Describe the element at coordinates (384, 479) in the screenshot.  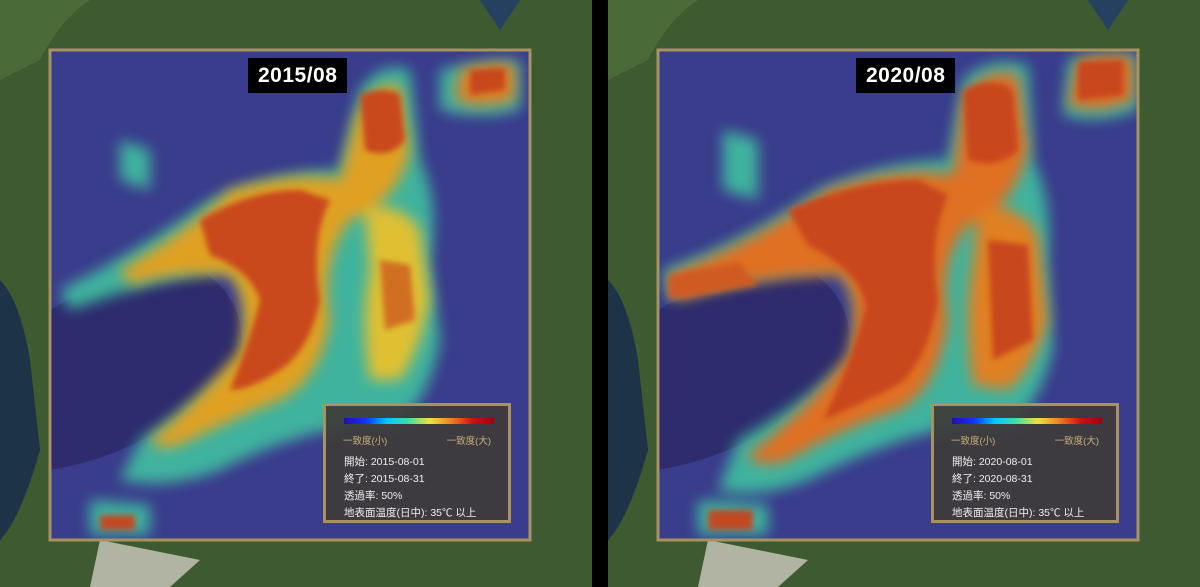
I see `legend-end: 終了: 2015-08-31` at that location.